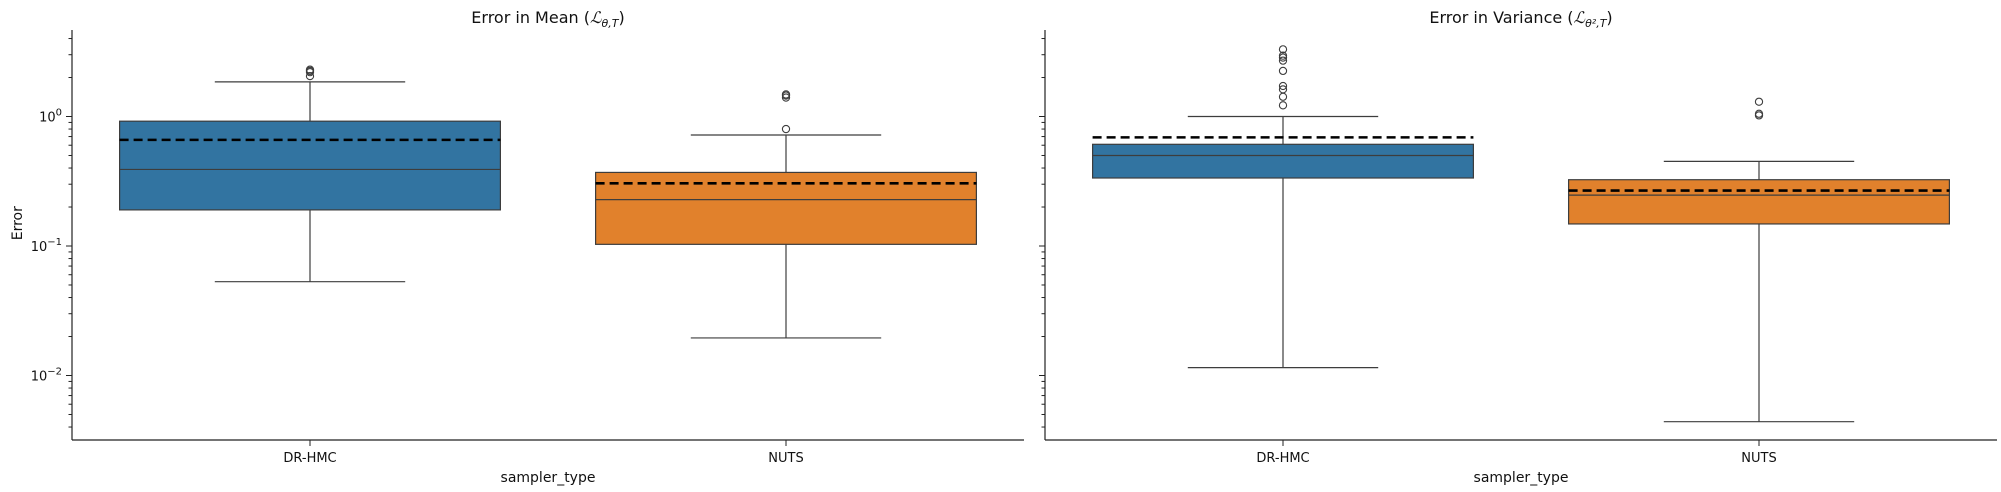 The height and width of the screenshot is (492, 2001). Describe the element at coordinates (611, 23) in the screenshot. I see `title-subscript: θ,T` at that location.